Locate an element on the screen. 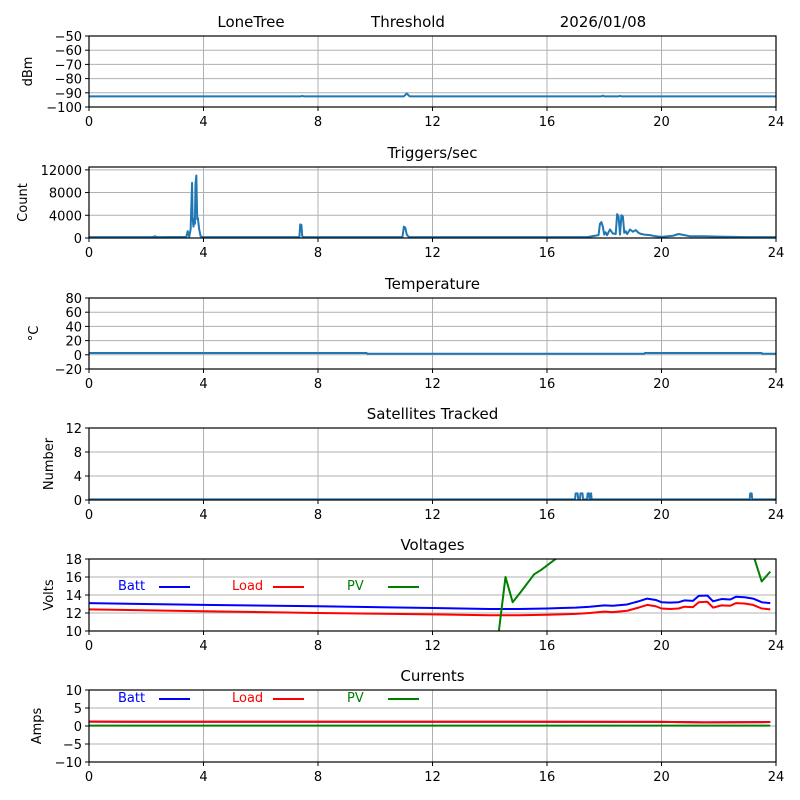  series-line-pv is located at coordinates (634, 595).